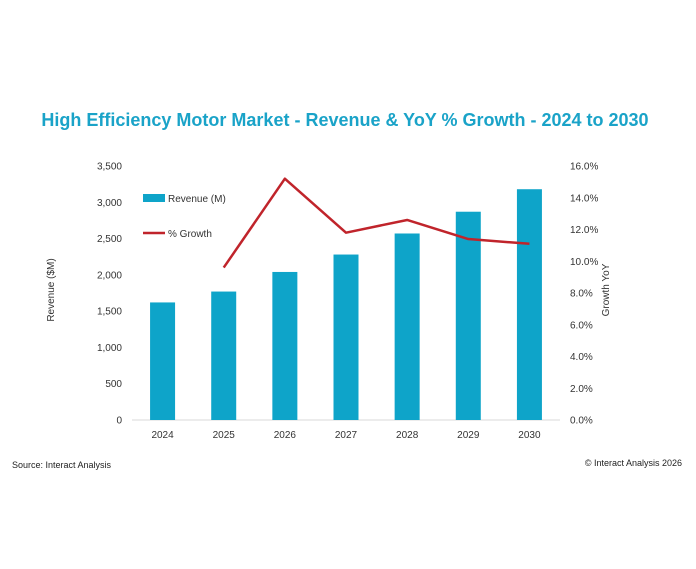 The height and width of the screenshot is (569, 696). What do you see at coordinates (184, 217) in the screenshot?
I see `legend: Revenue (M) % Growth` at bounding box center [184, 217].